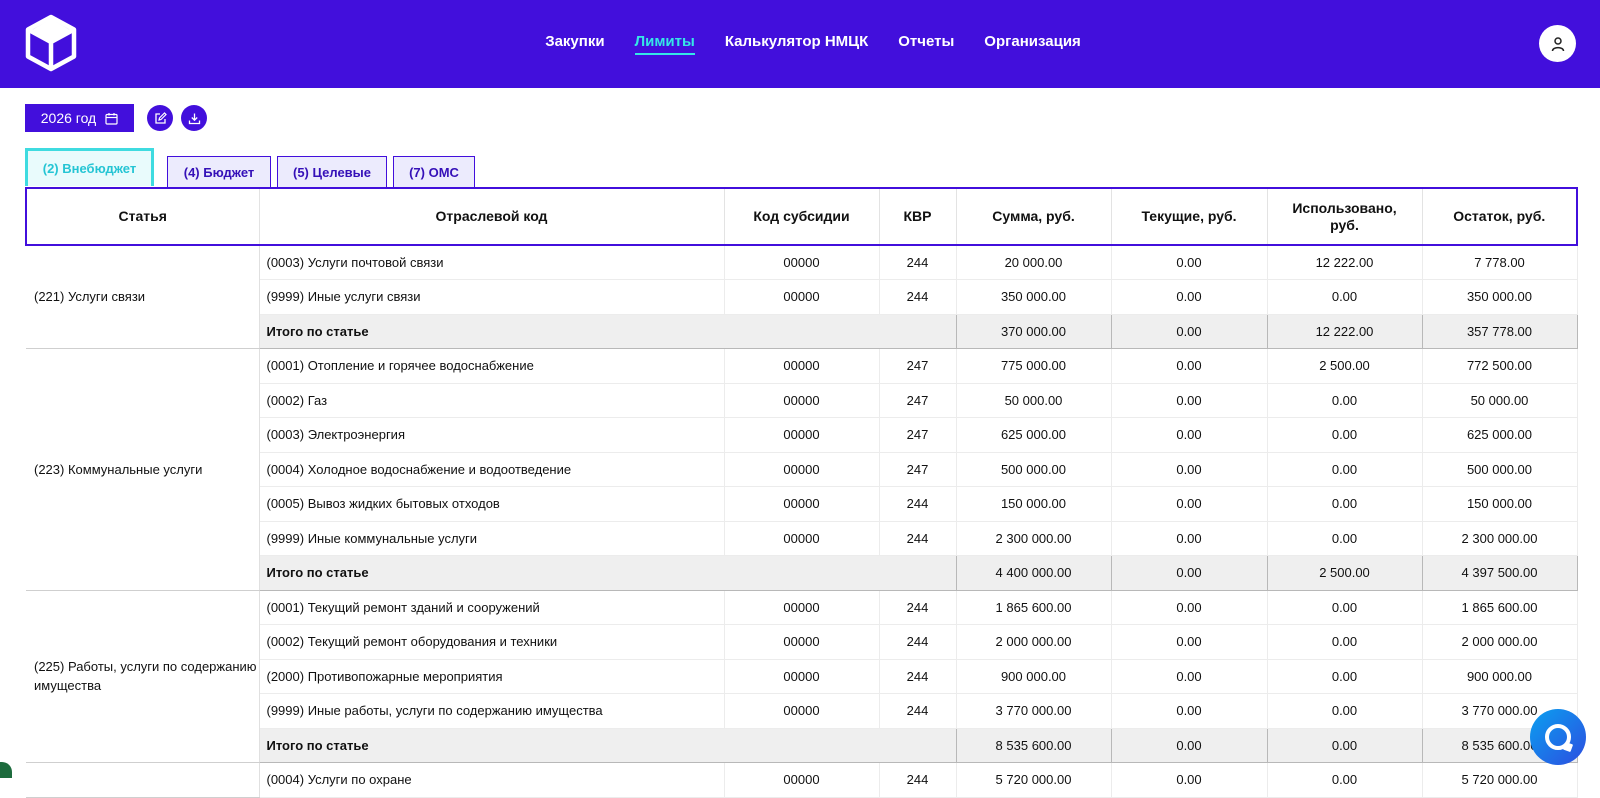 This screenshot has height=798, width=1600. I want to click on nav-item-2: Калькулятор НМЦК, so click(796, 41).